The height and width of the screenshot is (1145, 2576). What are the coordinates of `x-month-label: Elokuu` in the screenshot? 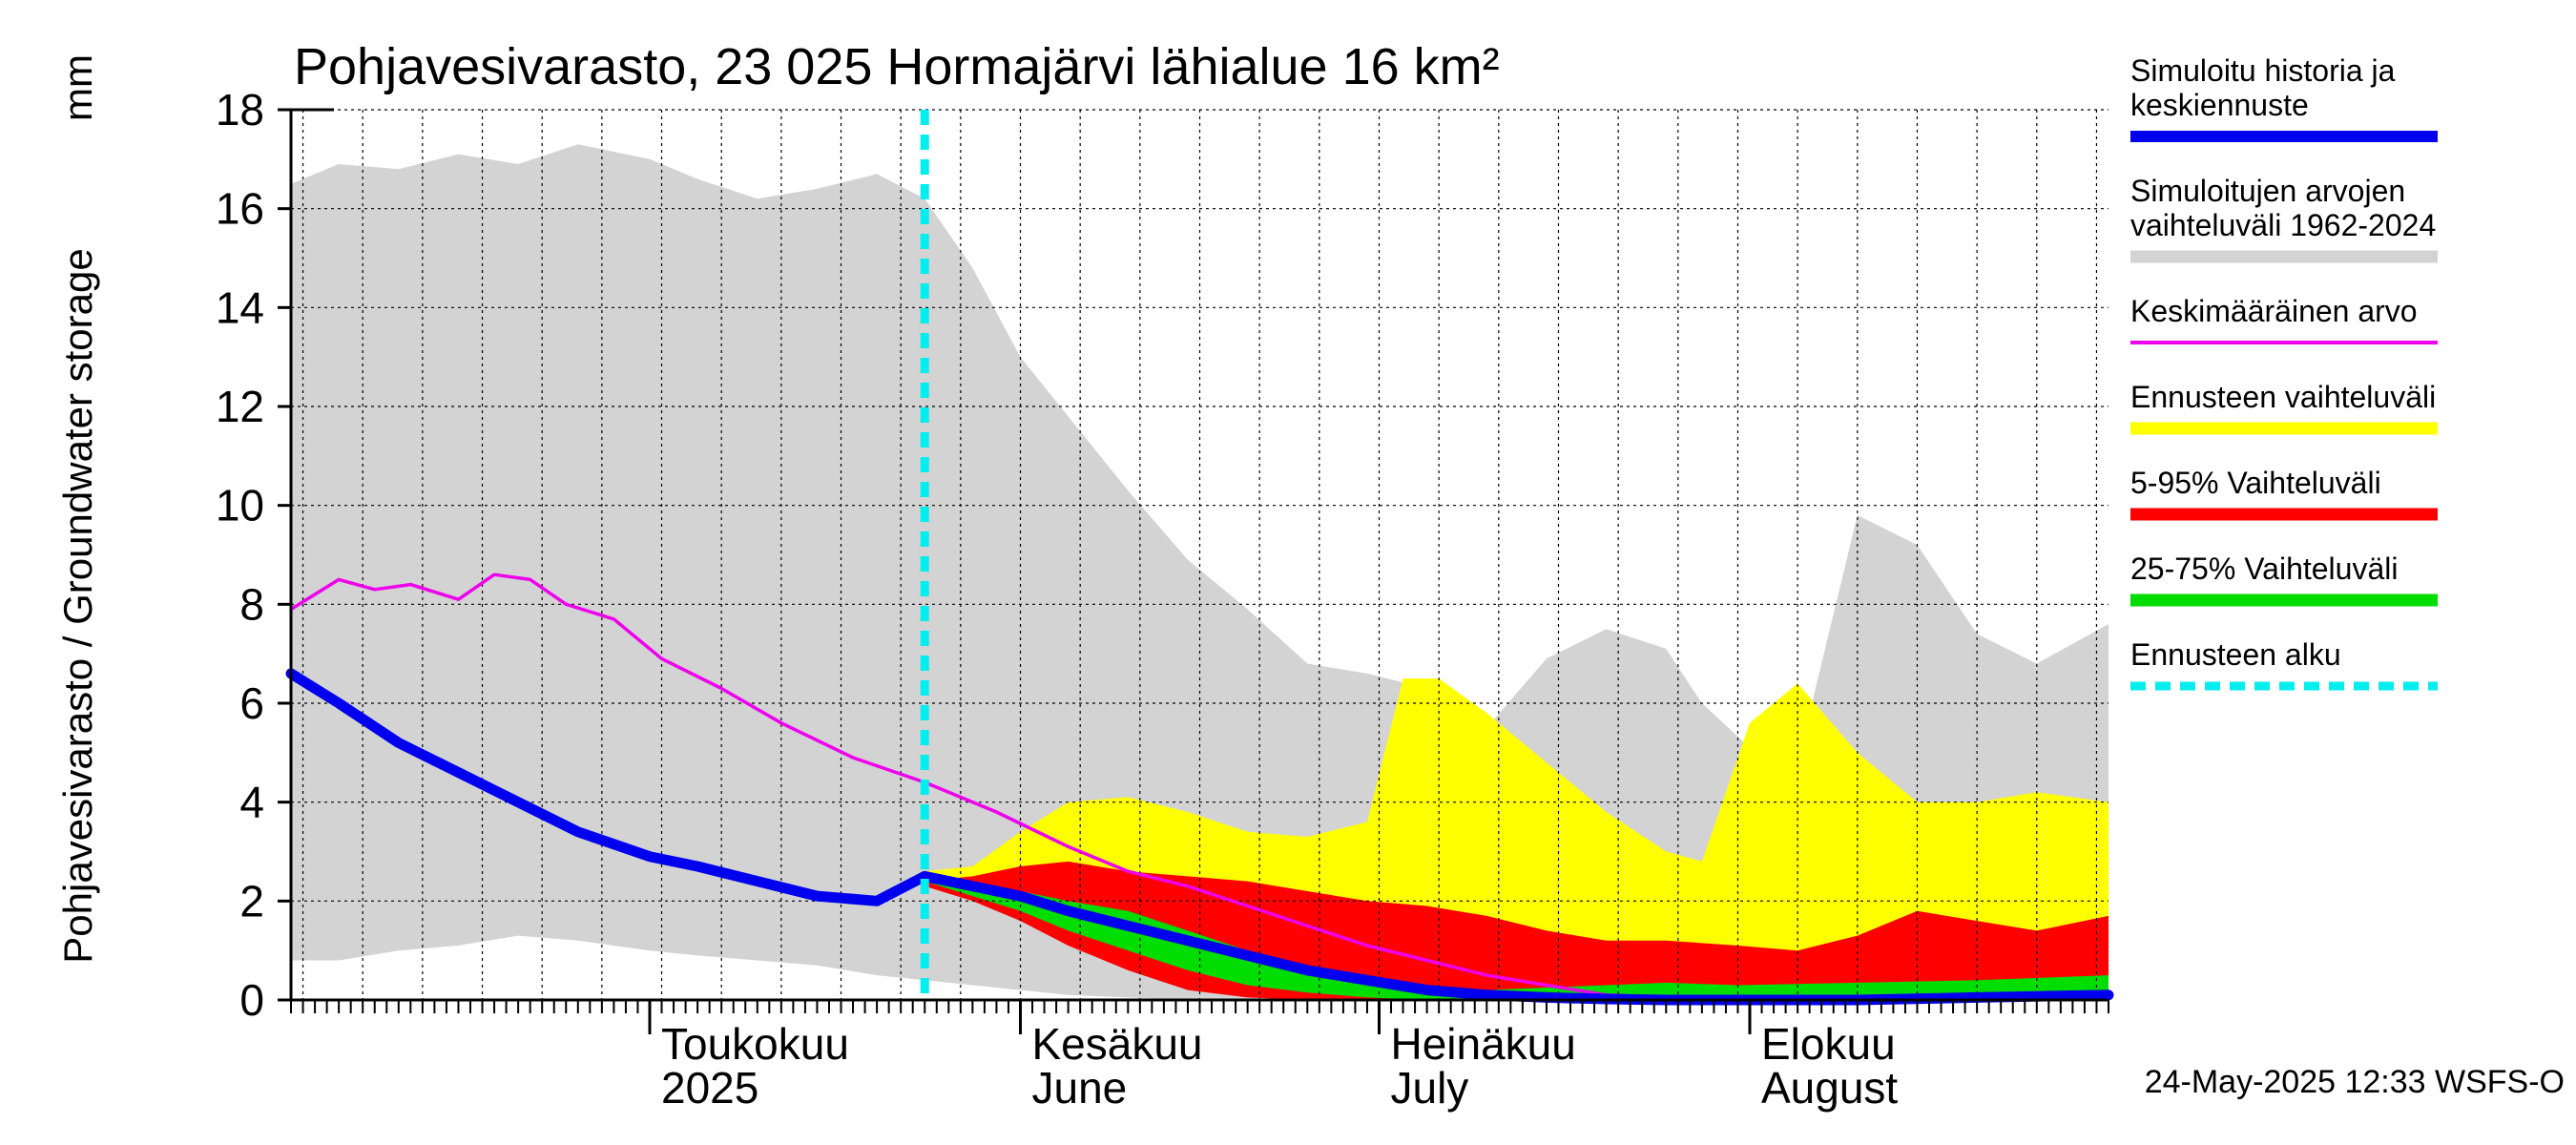 It's located at (1828, 1044).